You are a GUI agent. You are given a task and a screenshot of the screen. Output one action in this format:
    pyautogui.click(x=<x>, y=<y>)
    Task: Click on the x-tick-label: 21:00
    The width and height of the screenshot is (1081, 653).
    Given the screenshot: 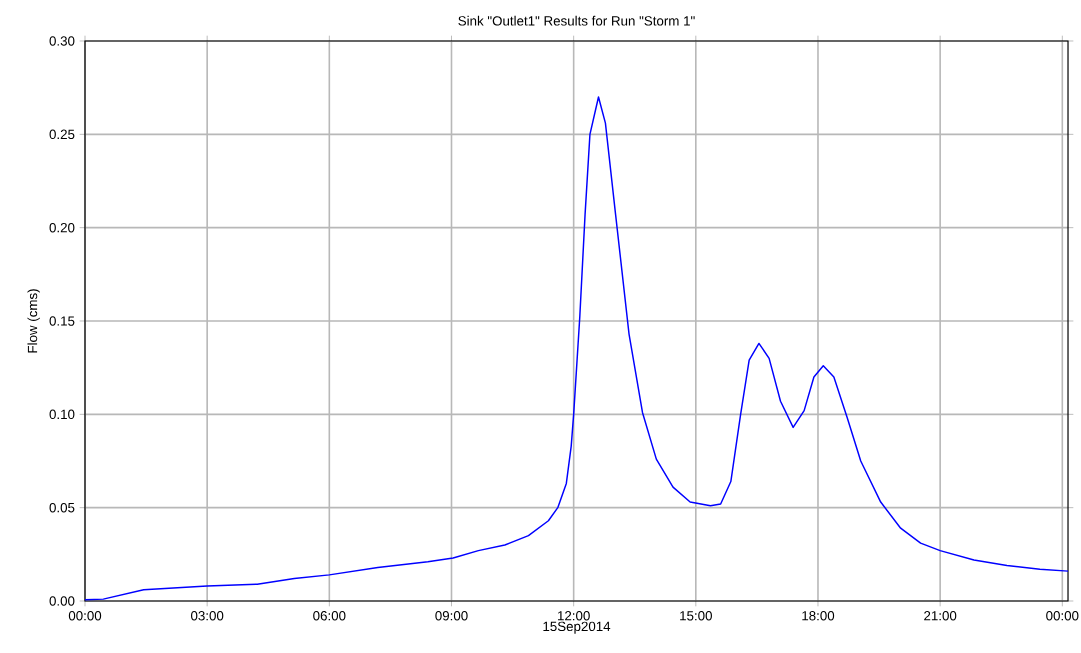 What is the action you would take?
    pyautogui.click(x=940, y=616)
    